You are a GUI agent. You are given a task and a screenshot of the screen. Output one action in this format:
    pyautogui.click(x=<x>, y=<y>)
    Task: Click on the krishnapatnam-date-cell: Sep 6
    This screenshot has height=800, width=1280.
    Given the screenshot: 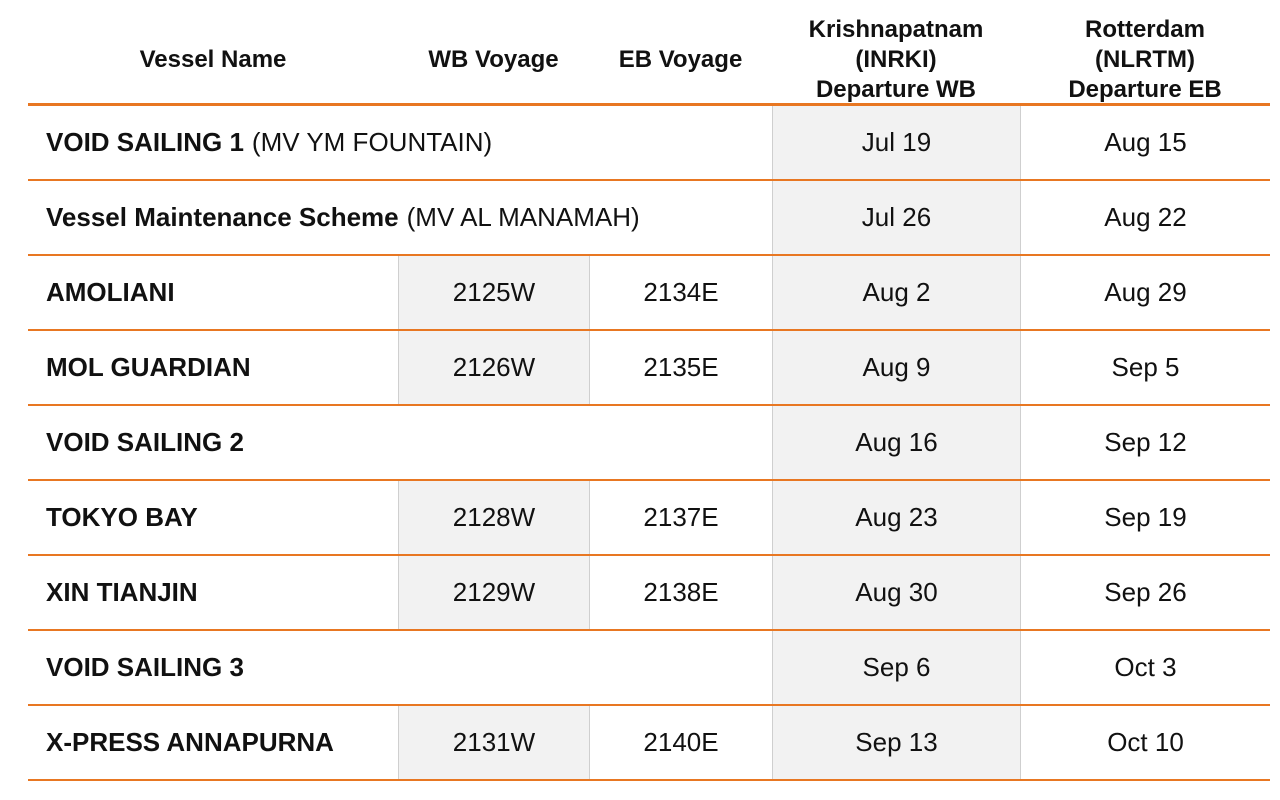 What is the action you would take?
    pyautogui.click(x=896, y=667)
    